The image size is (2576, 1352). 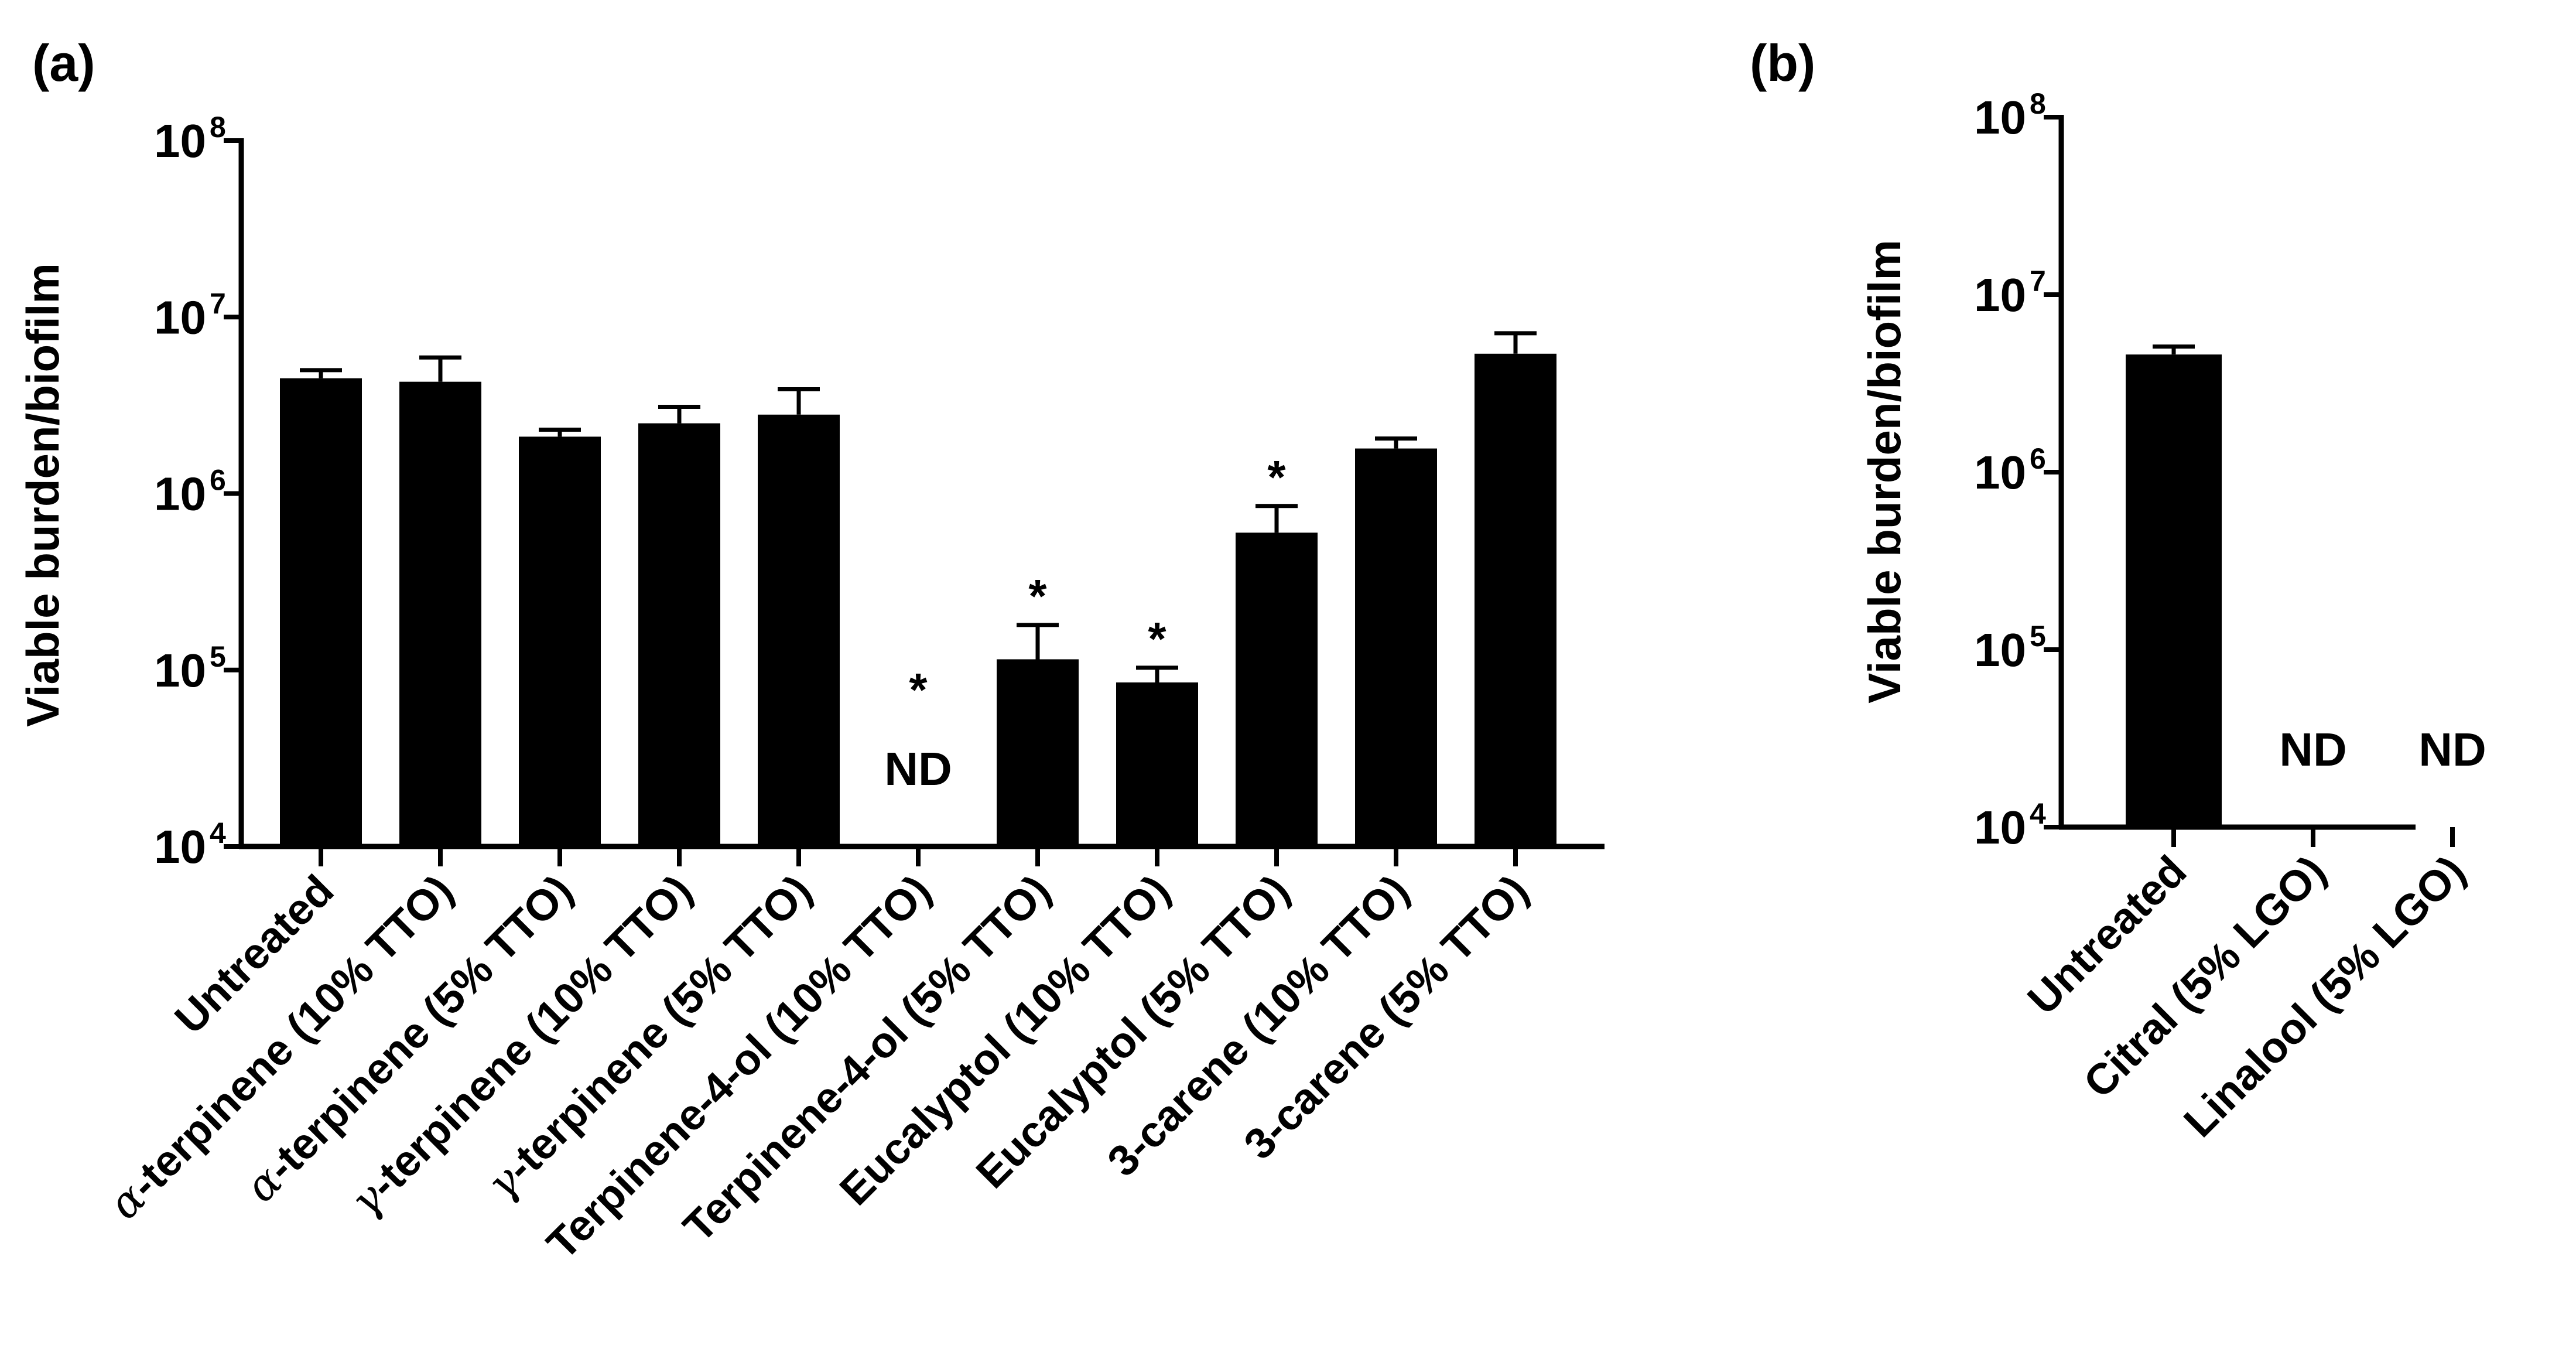 I want to click on category-text: Citral (5% LGO), so click(x=2204, y=977).